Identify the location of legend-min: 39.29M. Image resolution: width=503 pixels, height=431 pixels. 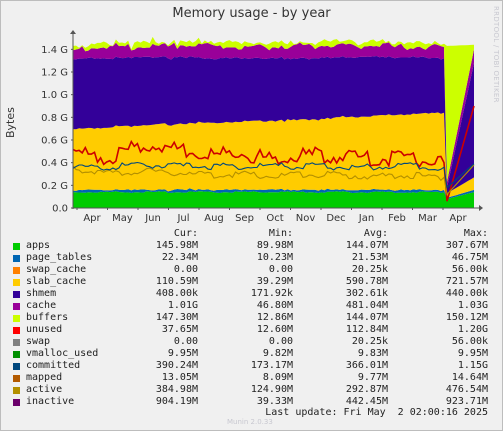
(274, 281).